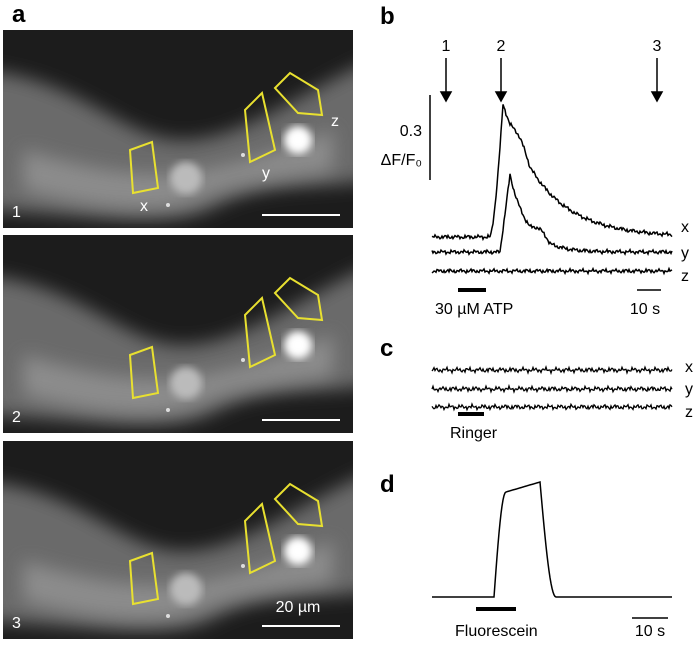 Image resolution: width=698 pixels, height=645 pixels. What do you see at coordinates (387, 484) in the screenshot?
I see `panel-label: d` at bounding box center [387, 484].